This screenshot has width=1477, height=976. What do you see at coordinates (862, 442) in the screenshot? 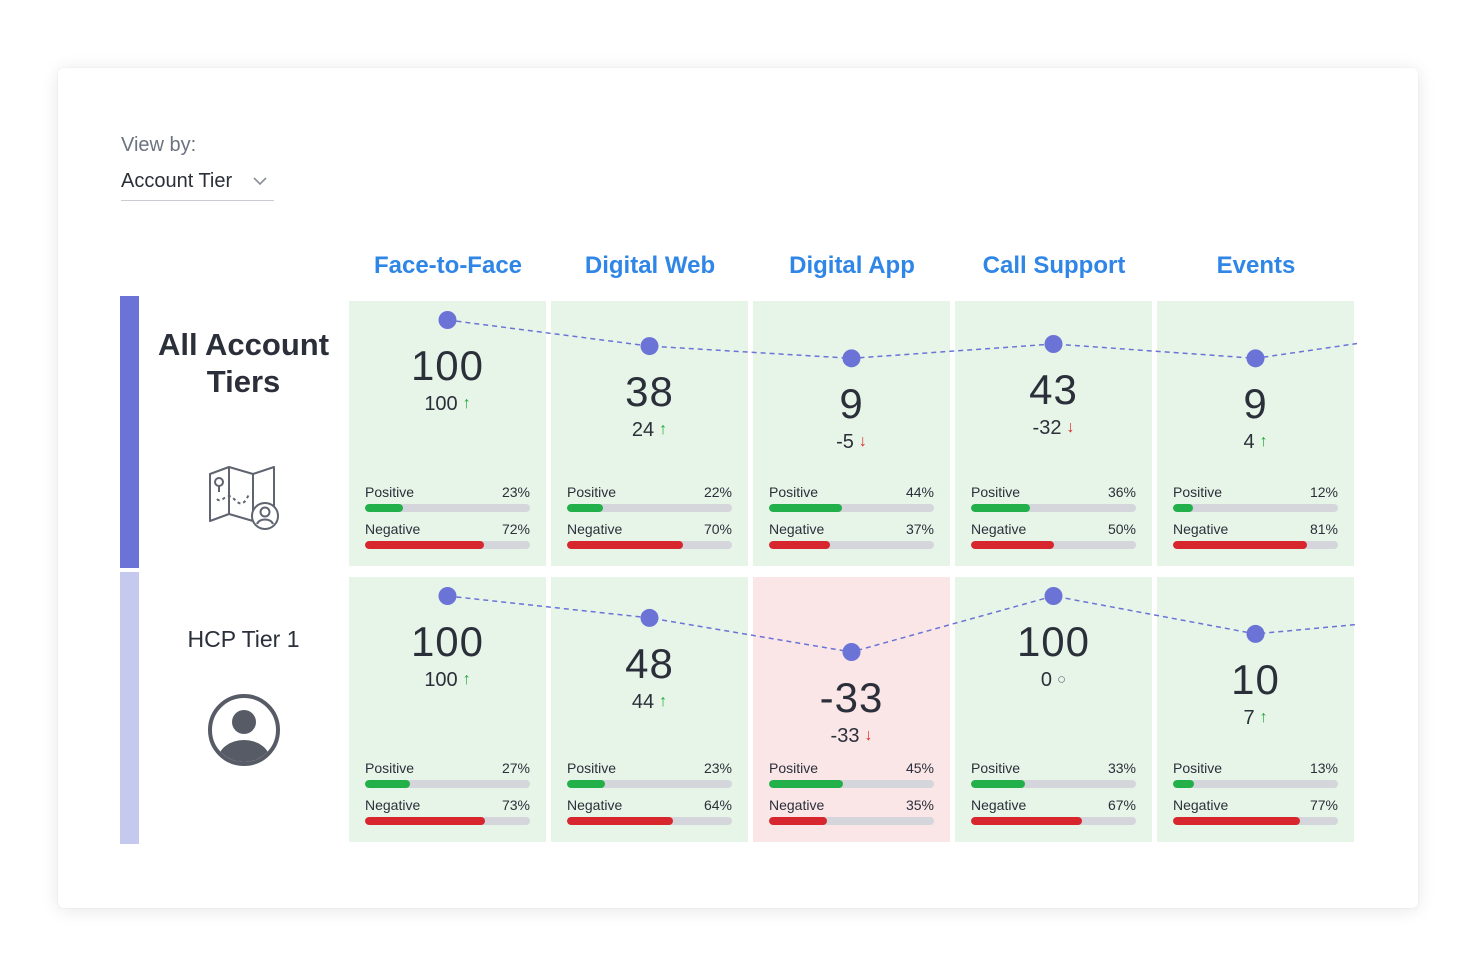
I see `arrow-down-icon: ↓` at bounding box center [862, 442].